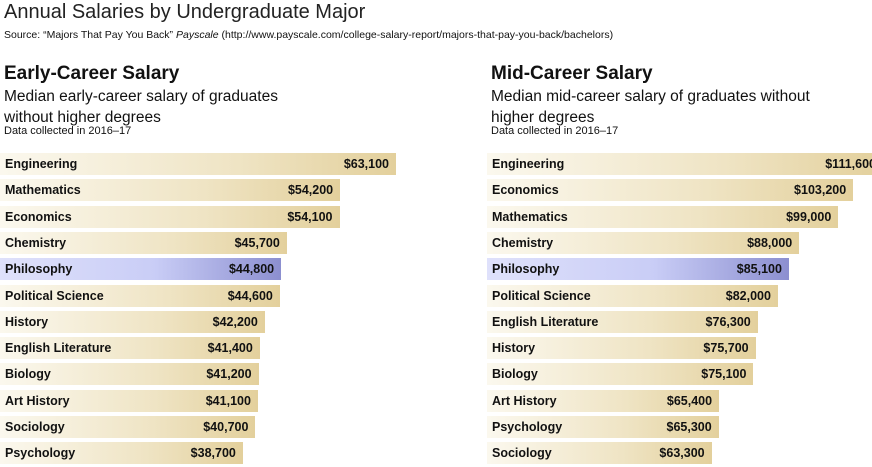  Describe the element at coordinates (132, 321) in the screenshot. I see `early-bar-history: History $42,200` at that location.